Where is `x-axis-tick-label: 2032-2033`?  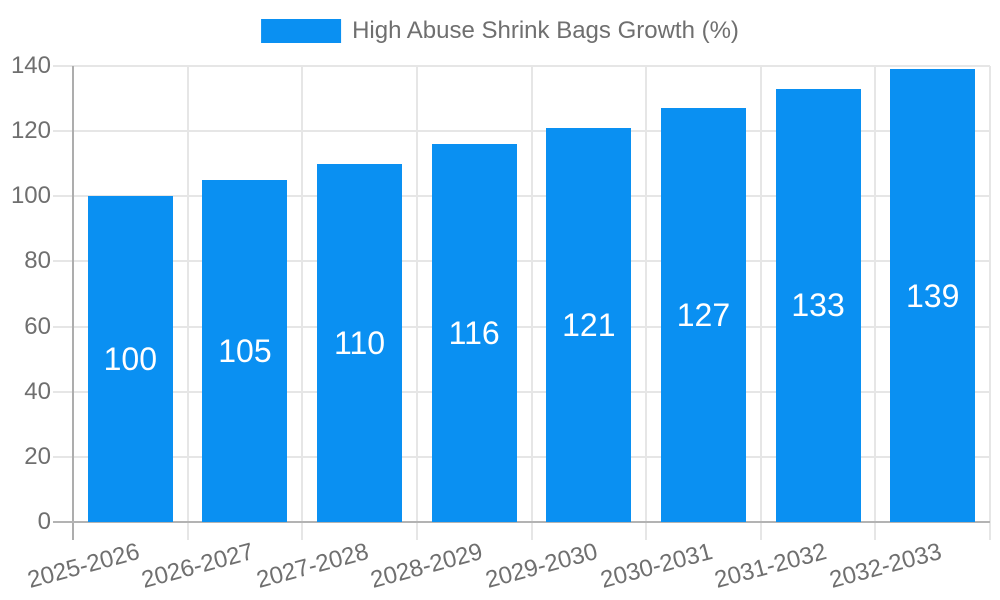 x-axis-tick-label: 2032-2033 is located at coordinates (885, 566).